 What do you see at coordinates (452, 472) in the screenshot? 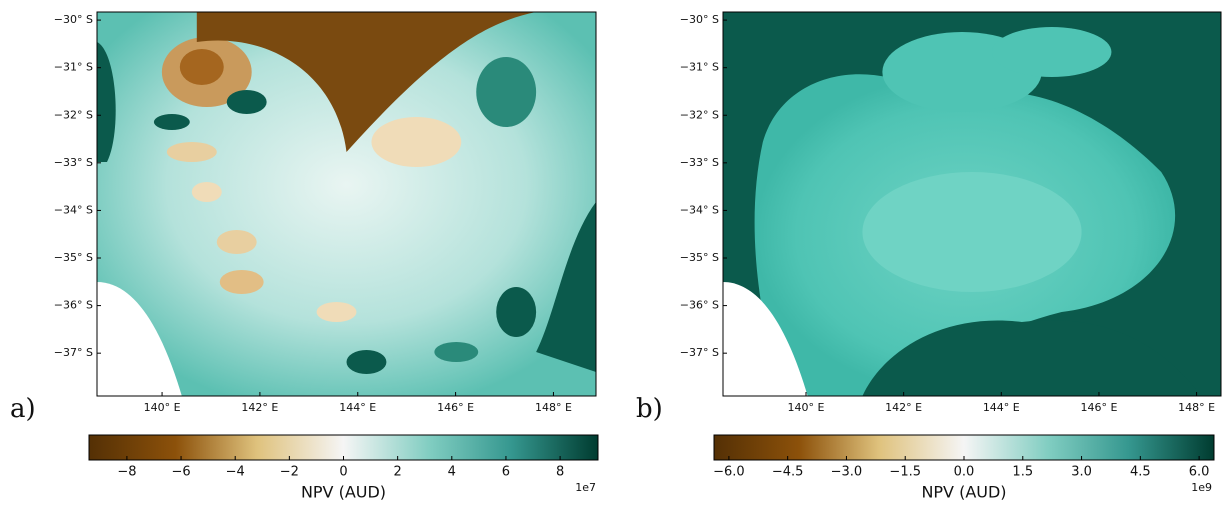
I see `colorbar-tick-label: 4` at bounding box center [452, 472].